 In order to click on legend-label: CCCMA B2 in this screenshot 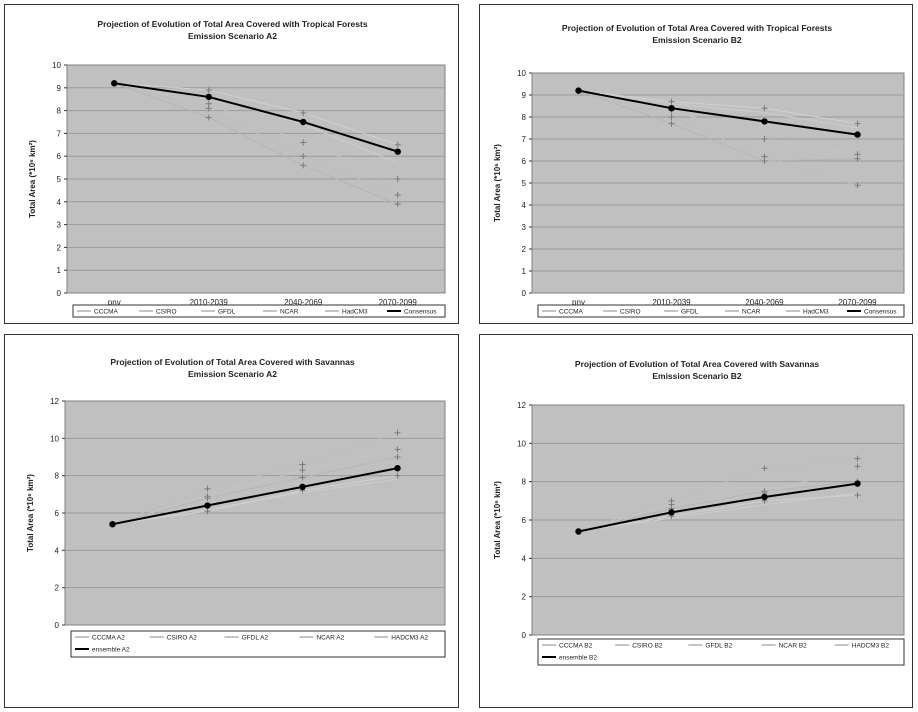, I will do `click(576, 646)`.